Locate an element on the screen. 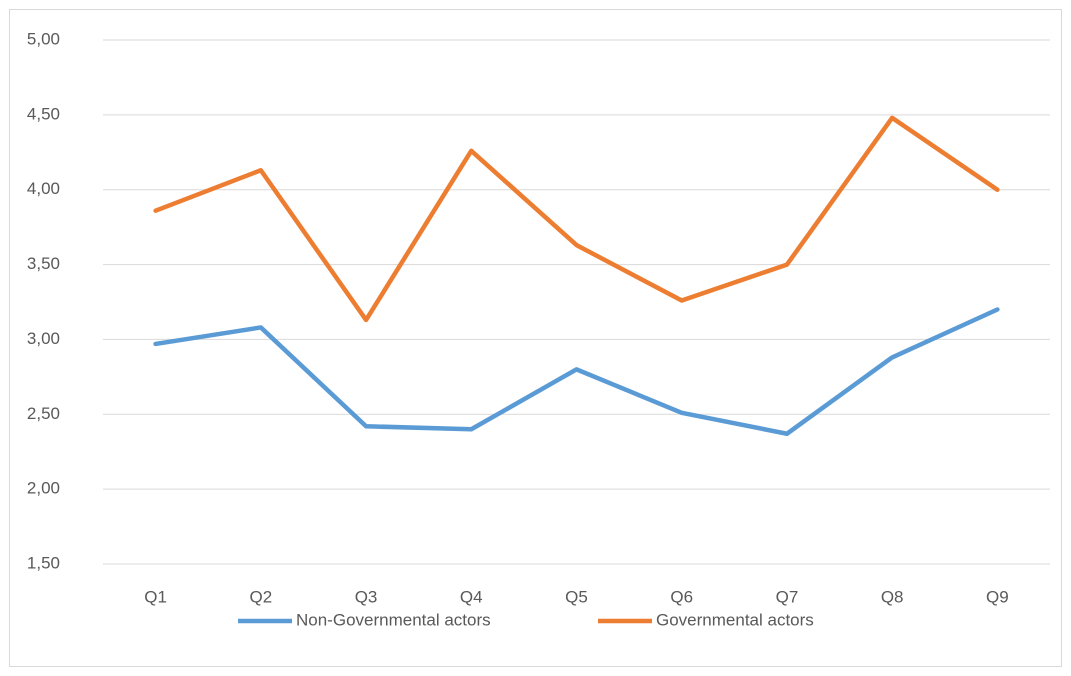  legend-label: Governmental actors is located at coordinates (735, 619).